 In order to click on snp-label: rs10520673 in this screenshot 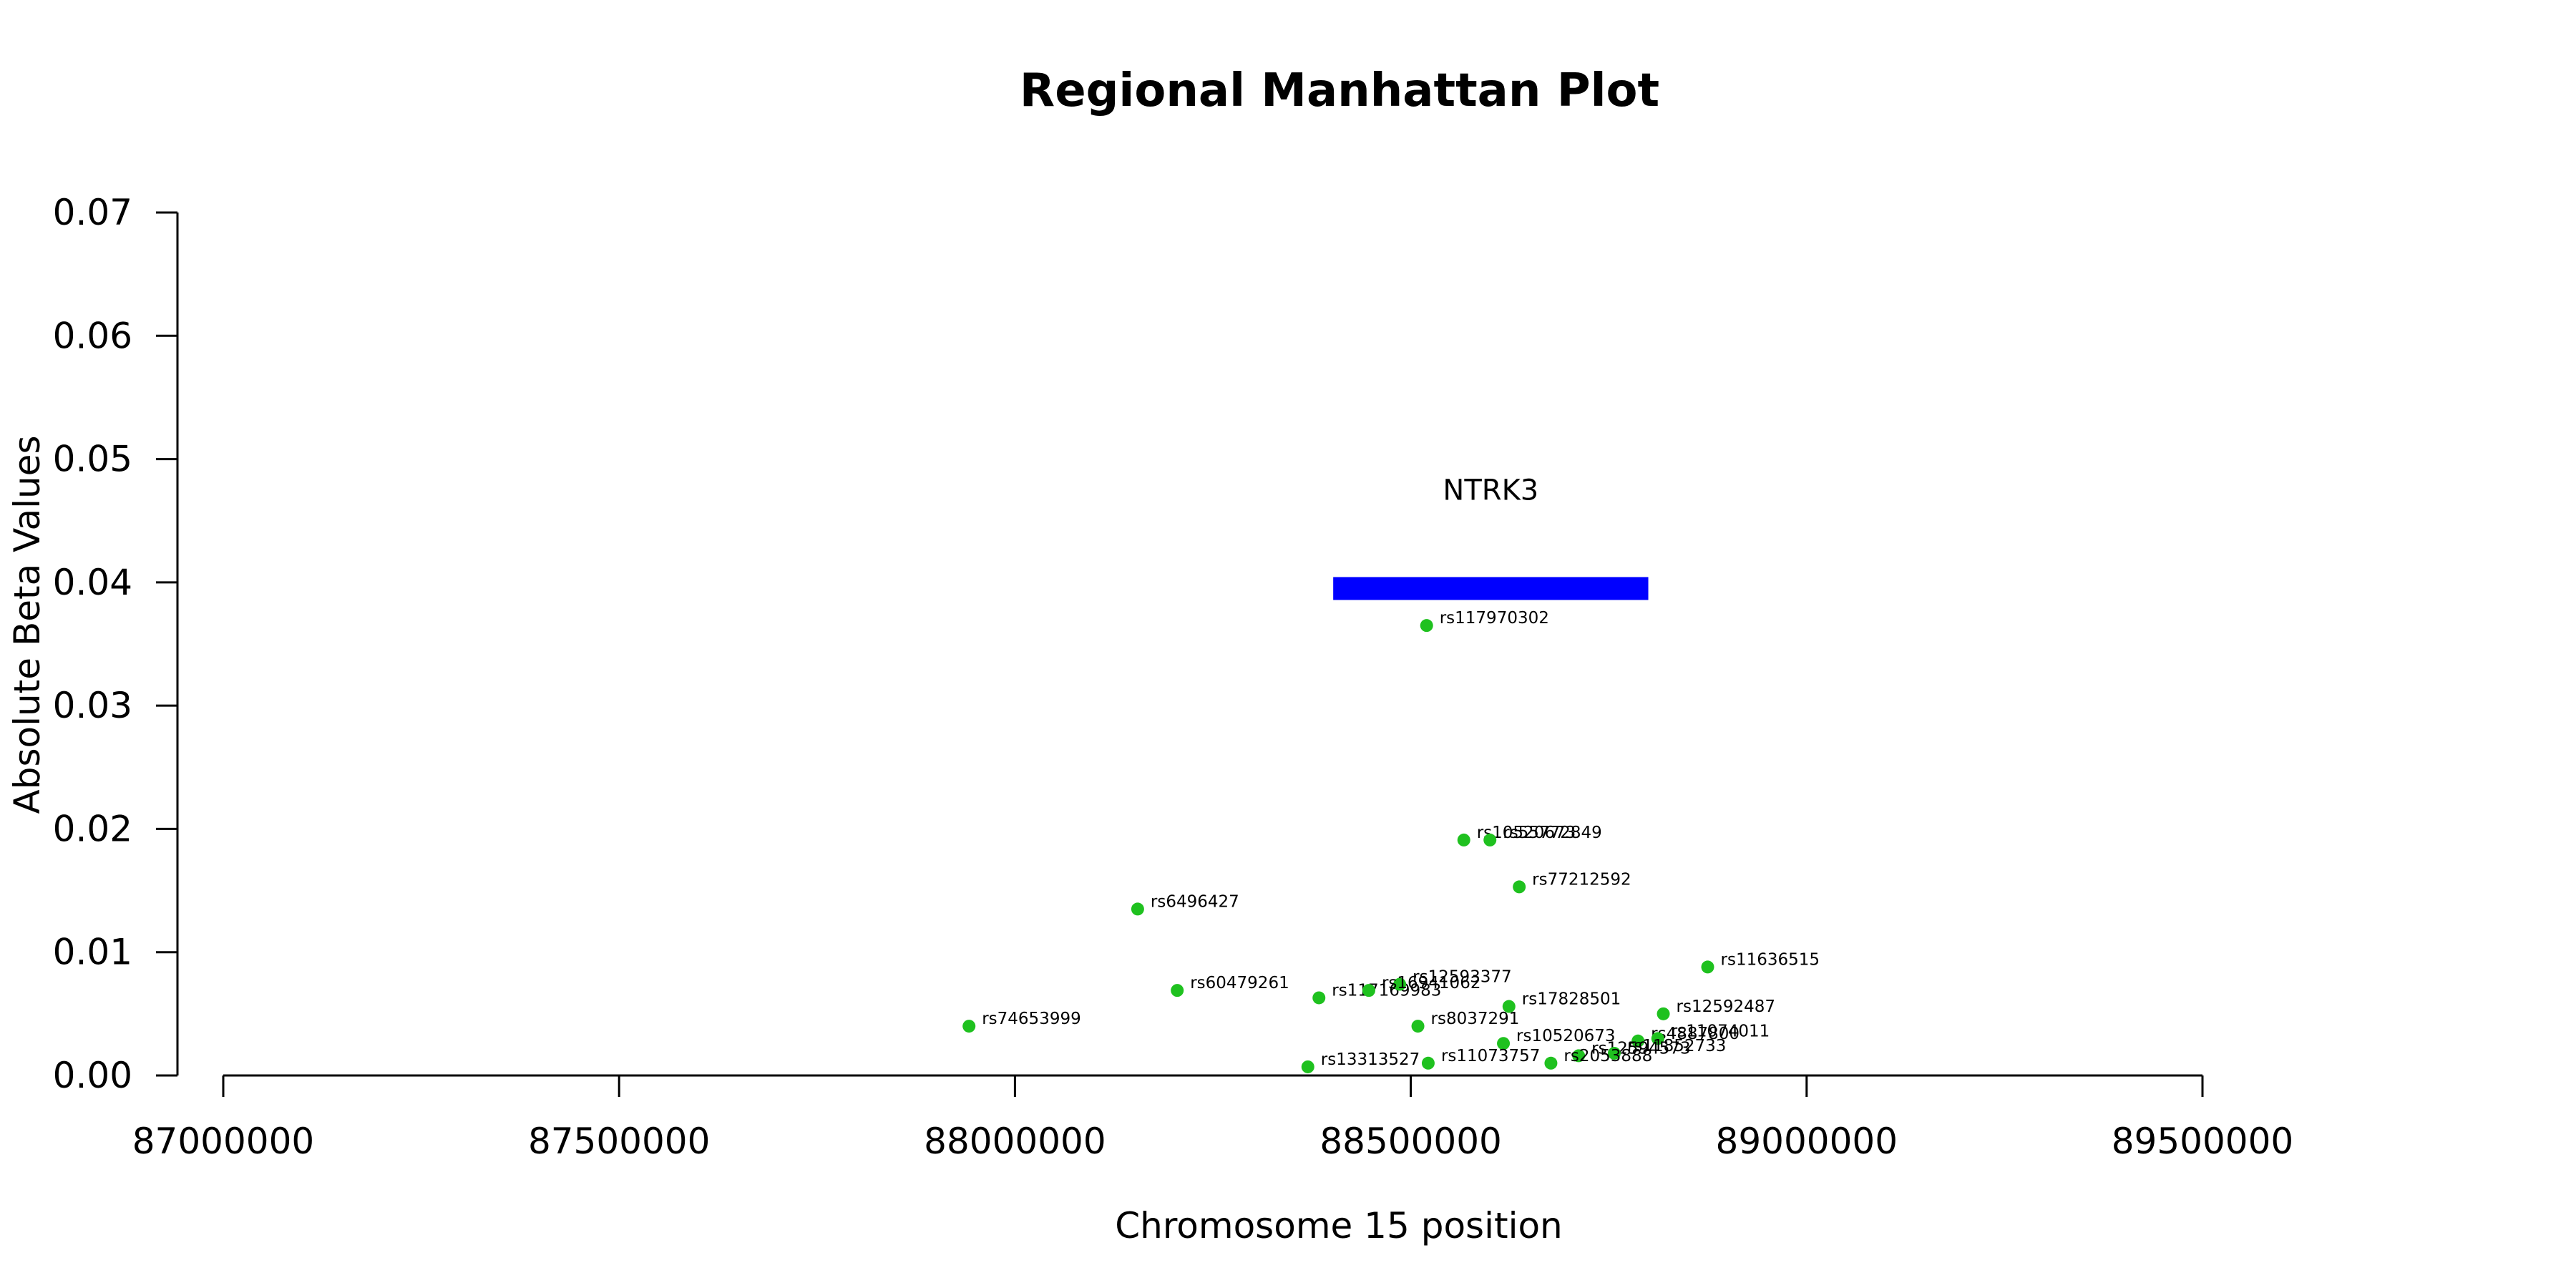, I will do `click(1566, 1036)`.